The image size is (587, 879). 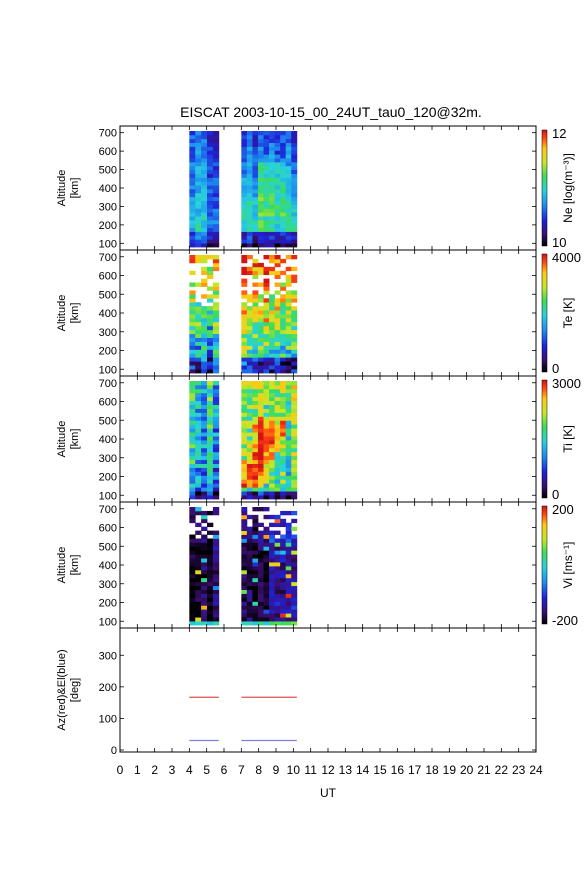 What do you see at coordinates (108, 403) in the screenshot?
I see `y-tick-label: 600` at bounding box center [108, 403].